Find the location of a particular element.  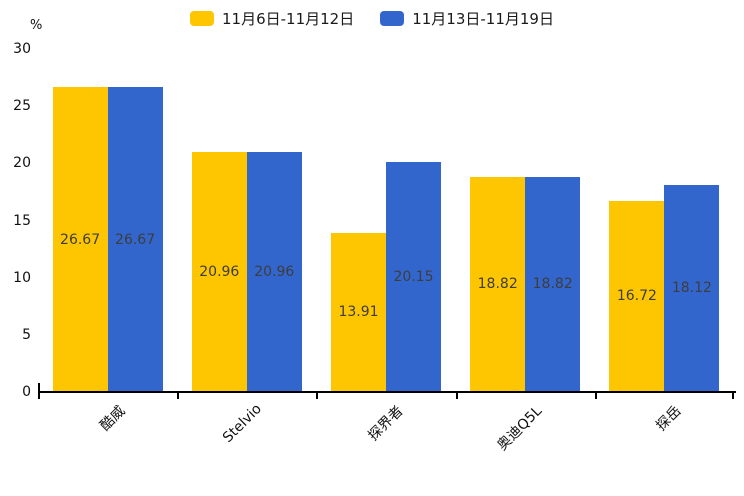

legend-swatch-yellow-icon is located at coordinates (202, 18).